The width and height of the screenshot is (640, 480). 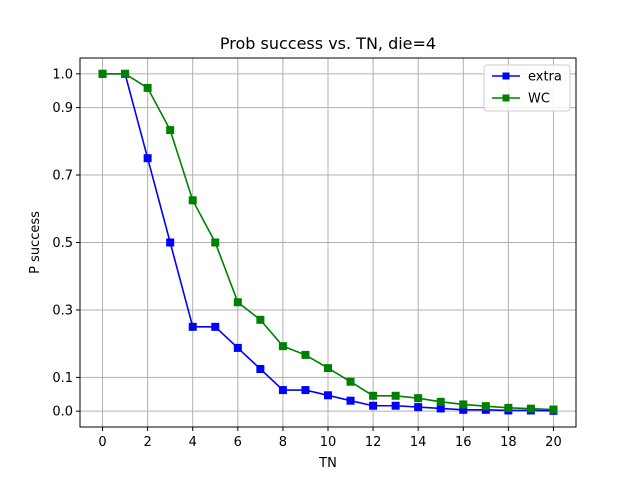 I want to click on legend: extra WC, so click(x=527, y=88).